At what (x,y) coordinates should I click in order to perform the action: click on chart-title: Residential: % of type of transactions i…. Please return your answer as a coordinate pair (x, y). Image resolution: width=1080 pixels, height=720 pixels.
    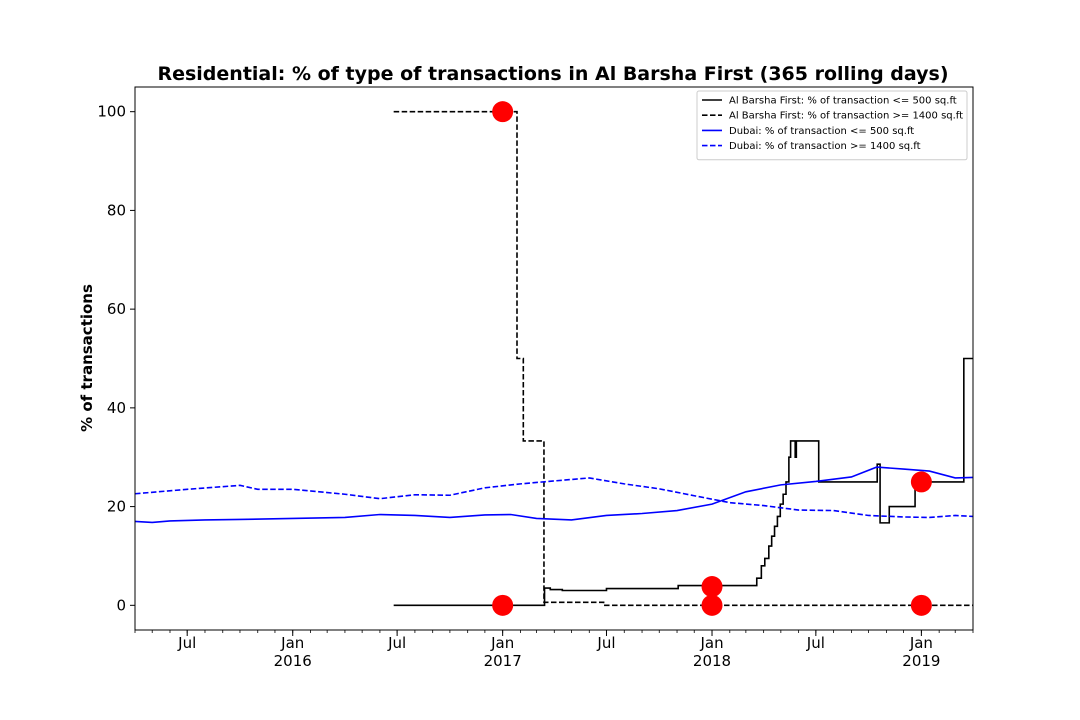
    Looking at the image, I should click on (552, 74).